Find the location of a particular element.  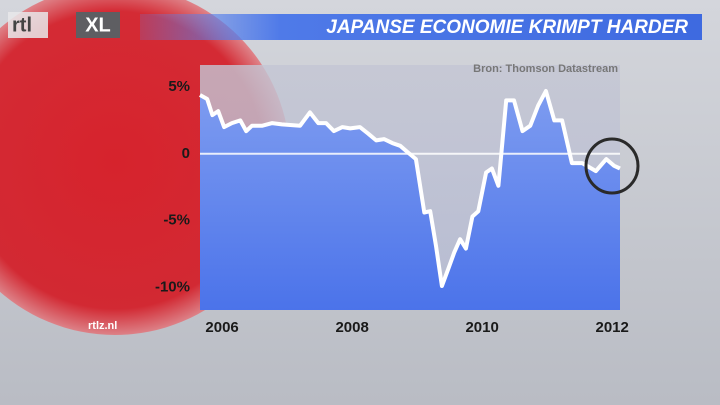

x-tick-label: 2006 is located at coordinates (221, 327).